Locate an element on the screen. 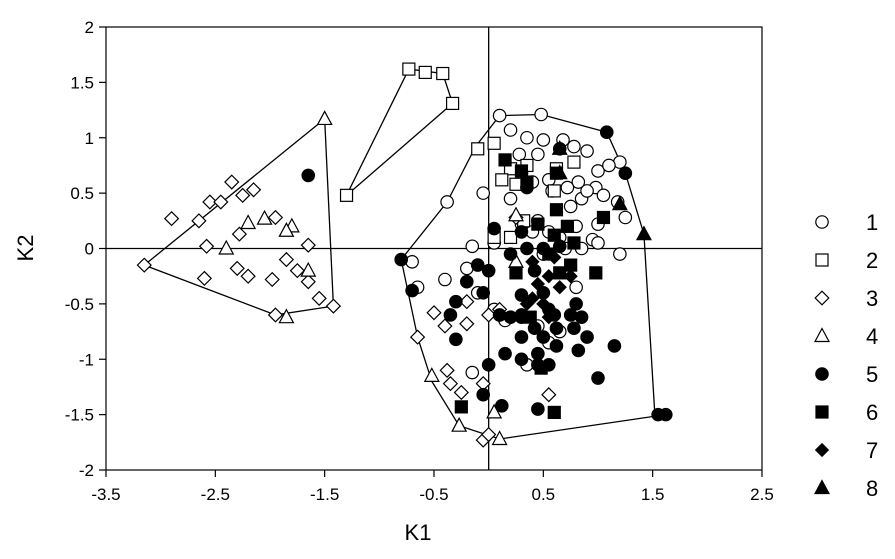 Image resolution: width=895 pixels, height=559 pixels. legend-label-6: 6 is located at coordinates (872, 412).